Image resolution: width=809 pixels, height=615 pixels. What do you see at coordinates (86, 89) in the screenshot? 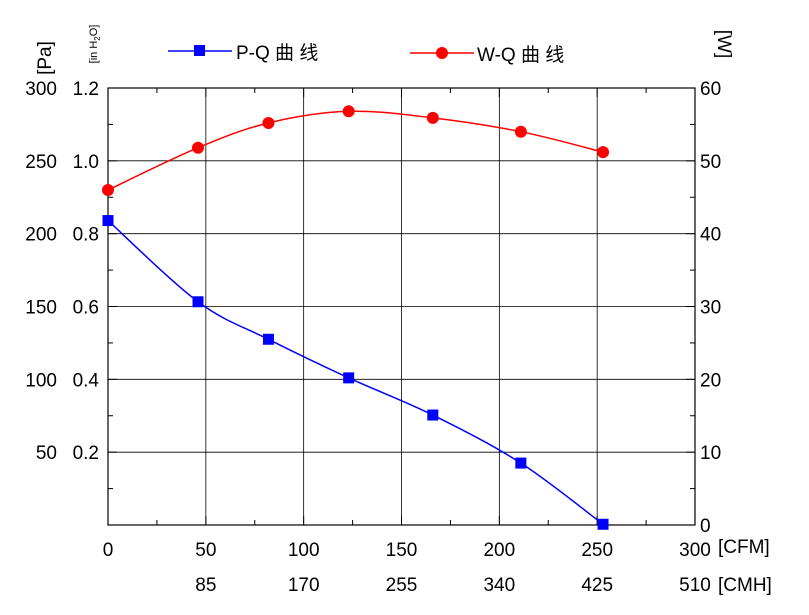
I see `y-left-inner-tick-label: 1.2` at bounding box center [86, 89].